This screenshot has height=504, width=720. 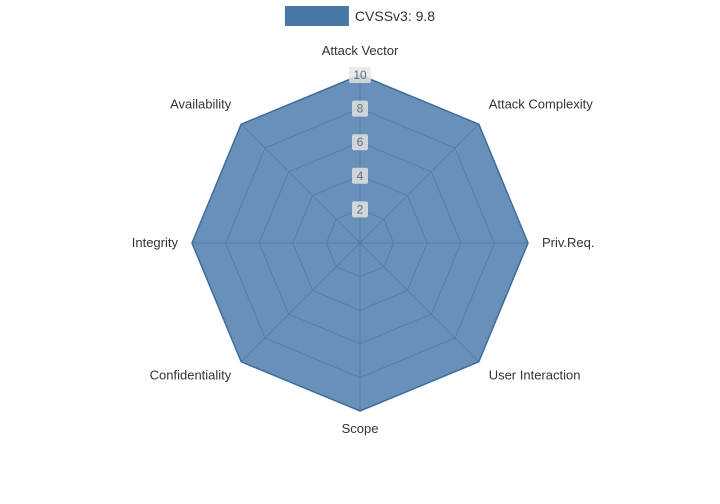 I want to click on svg-text: 6, so click(x=360, y=142).